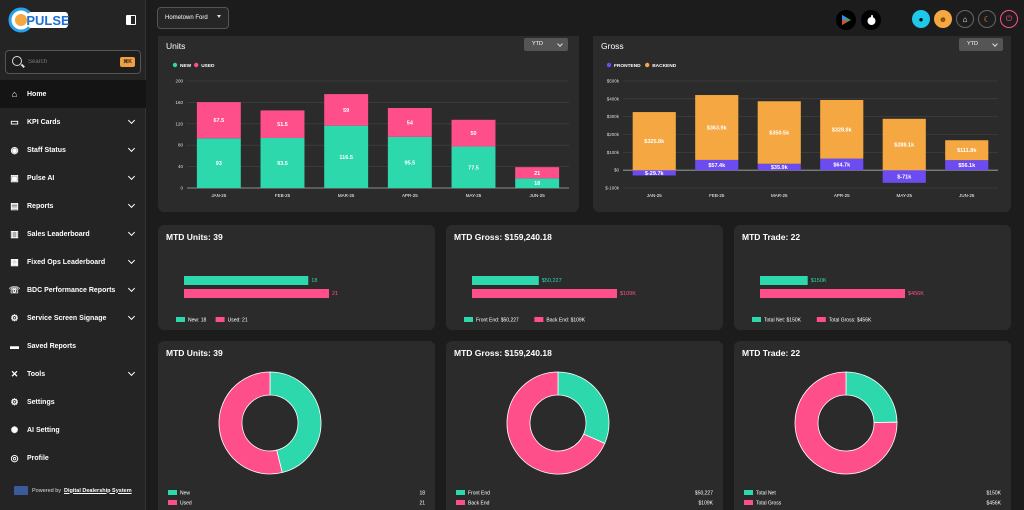 Image resolution: width=1024 pixels, height=510 pixels. Describe the element at coordinates (193, 18) in the screenshot. I see `dealer-select: Hometown Ford` at that location.